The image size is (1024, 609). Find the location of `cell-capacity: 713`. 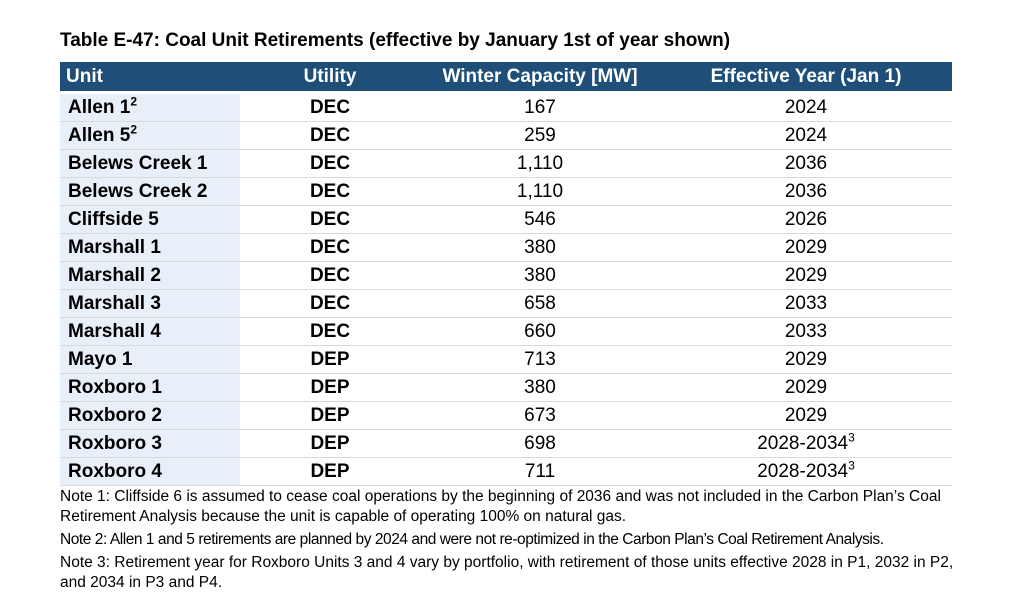

cell-capacity: 713 is located at coordinates (540, 359).